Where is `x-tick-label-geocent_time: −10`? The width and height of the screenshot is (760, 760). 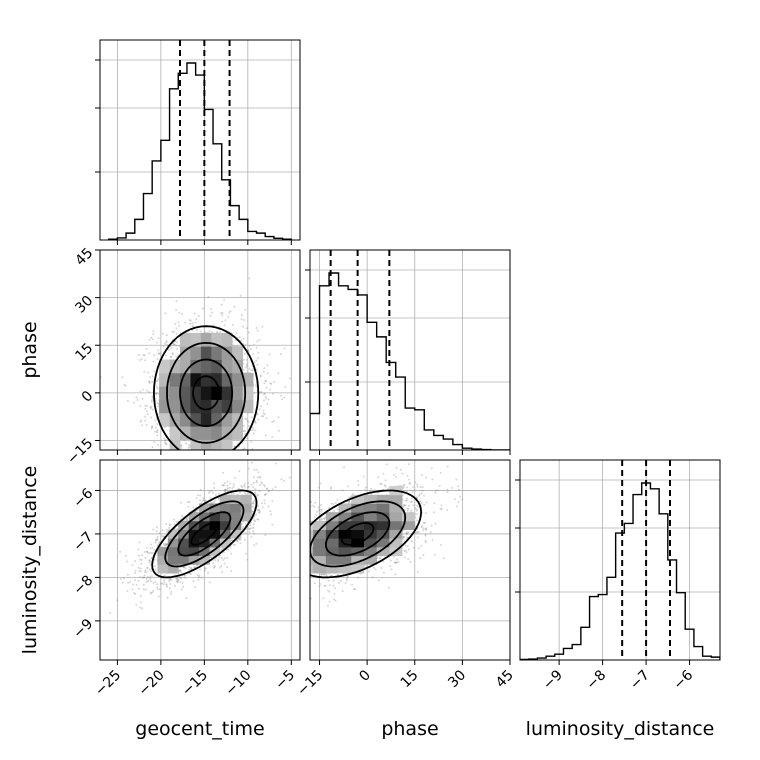 x-tick-label-geocent_time: −10 is located at coordinates (238, 683).